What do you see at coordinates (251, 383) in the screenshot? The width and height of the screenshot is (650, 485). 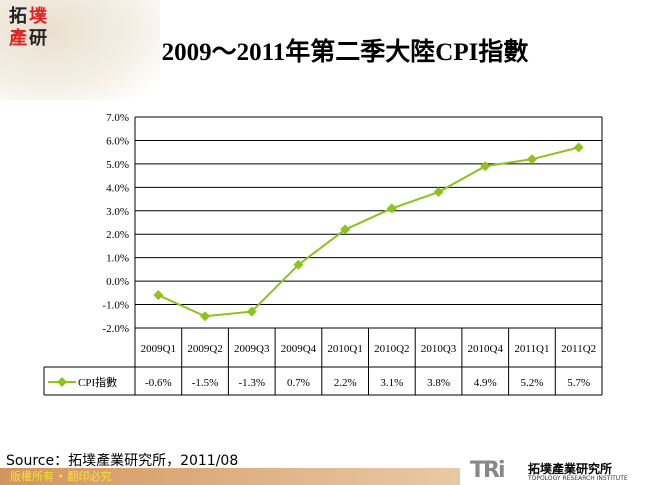 I see `data-label: -1.3%` at bounding box center [251, 383].